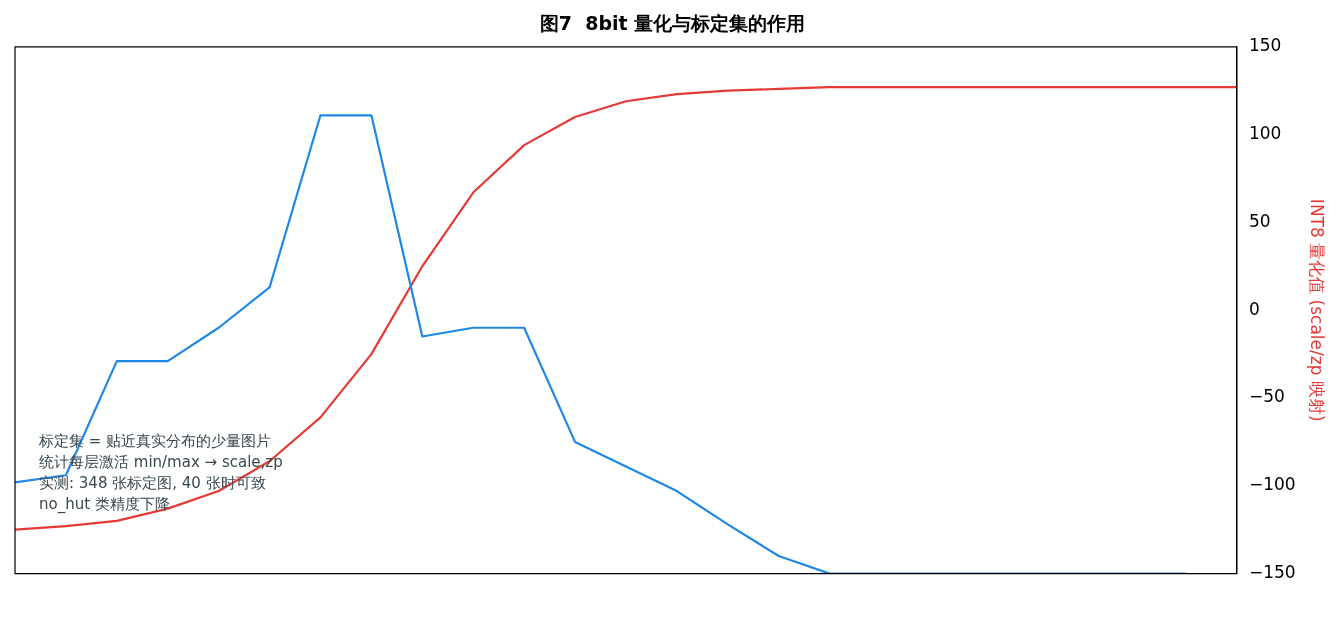 The width and height of the screenshot is (1342, 630). I want to click on y-tick-label: 150, so click(1265, 45).